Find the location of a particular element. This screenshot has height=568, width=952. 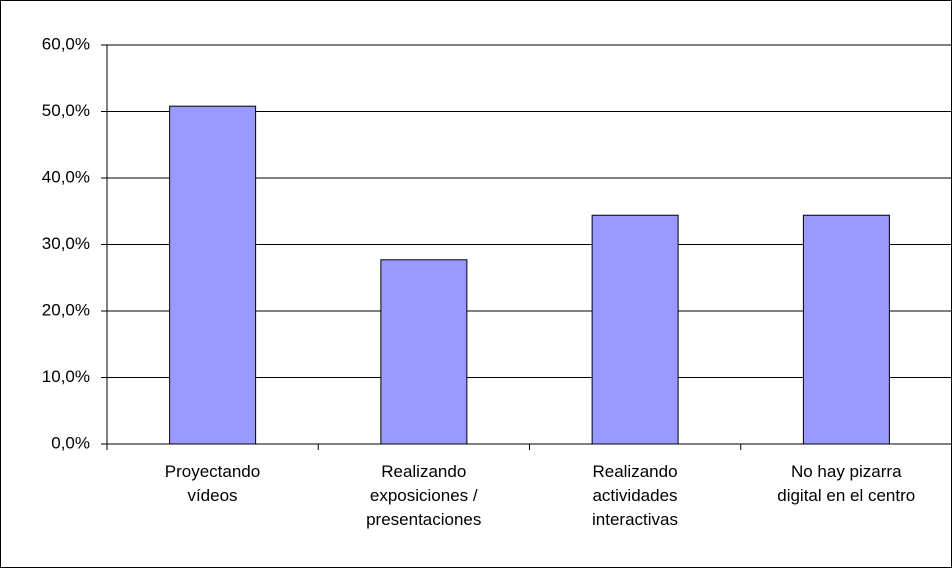

x-tick-label: Realizando exposiciones / presentaciones is located at coordinates (424, 495).